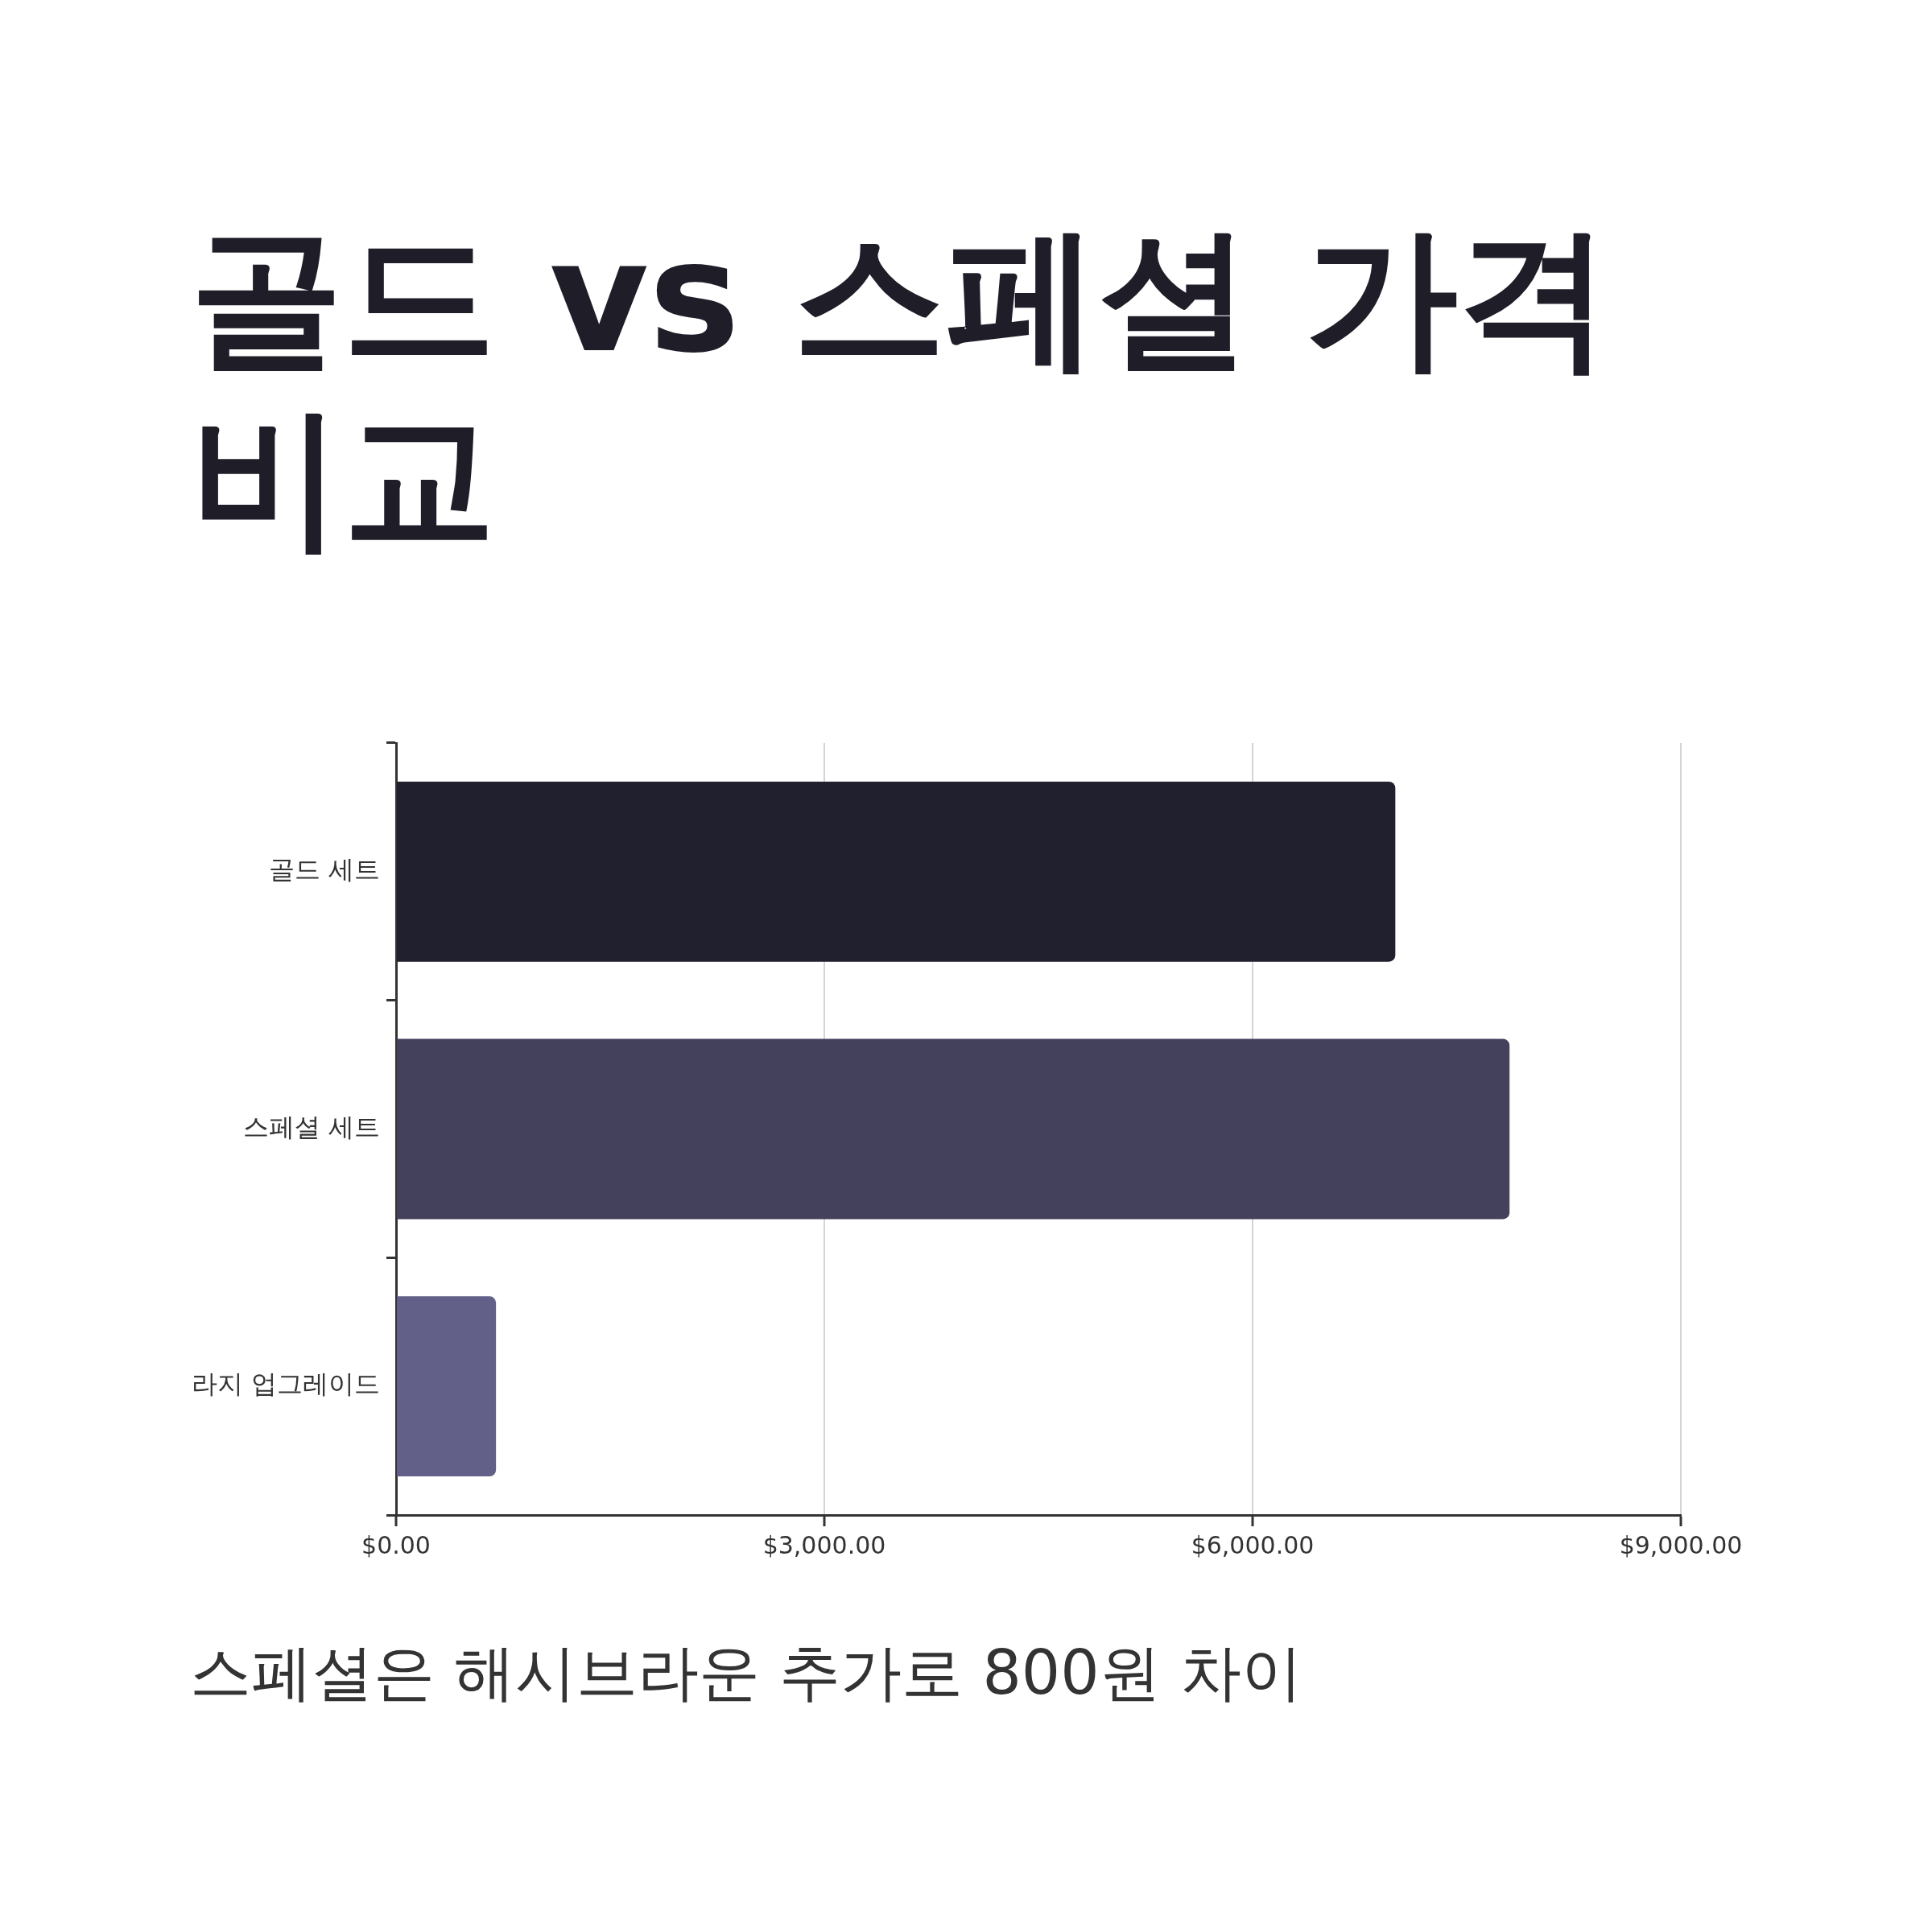  Describe the element at coordinates (311, 1126) in the screenshot. I see `y-tick-label: 스페셜 세트` at that location.